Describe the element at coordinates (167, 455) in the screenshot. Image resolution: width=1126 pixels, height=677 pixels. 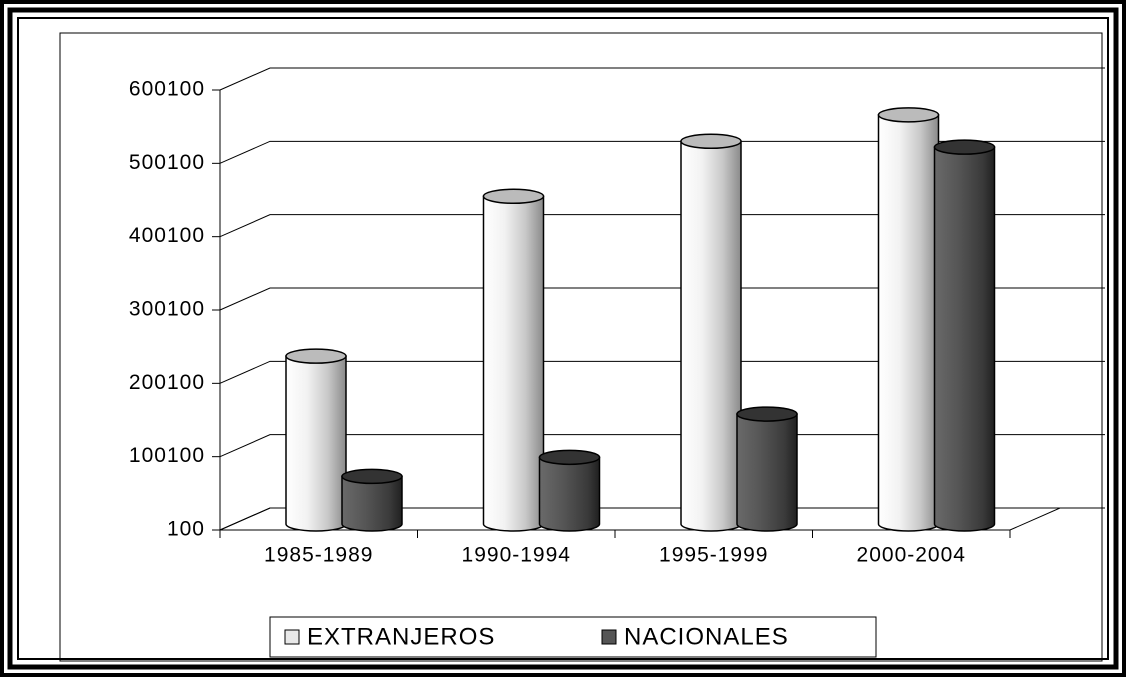
I see `y-tick-label: 100100` at that location.